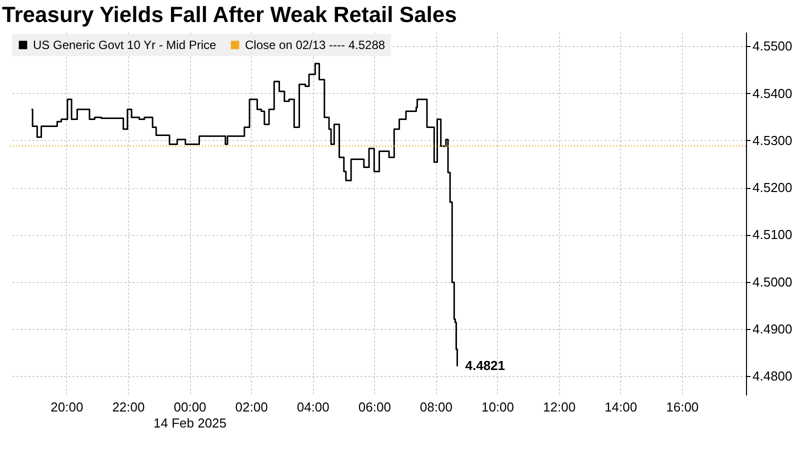 The image size is (800, 450). What do you see at coordinates (315, 45) in the screenshot?
I see `legend-label: Close on 02/13 ---- 4.5288` at bounding box center [315, 45].